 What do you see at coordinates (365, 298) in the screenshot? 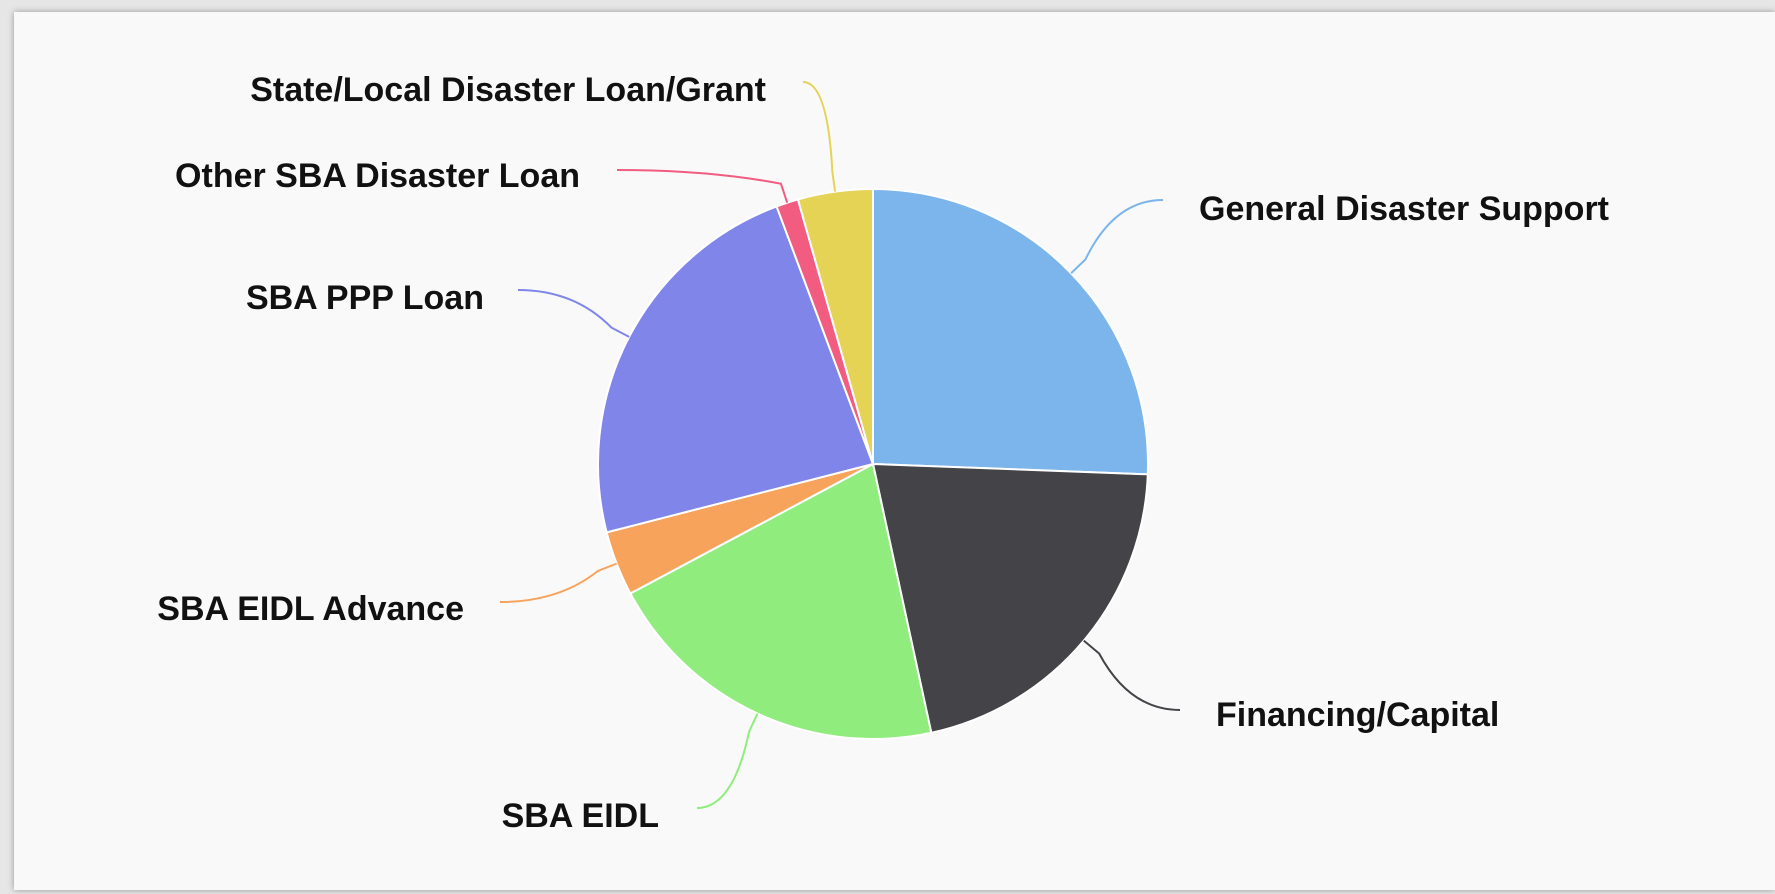
I see `slice-label: SBA PPP Loan` at bounding box center [365, 298].